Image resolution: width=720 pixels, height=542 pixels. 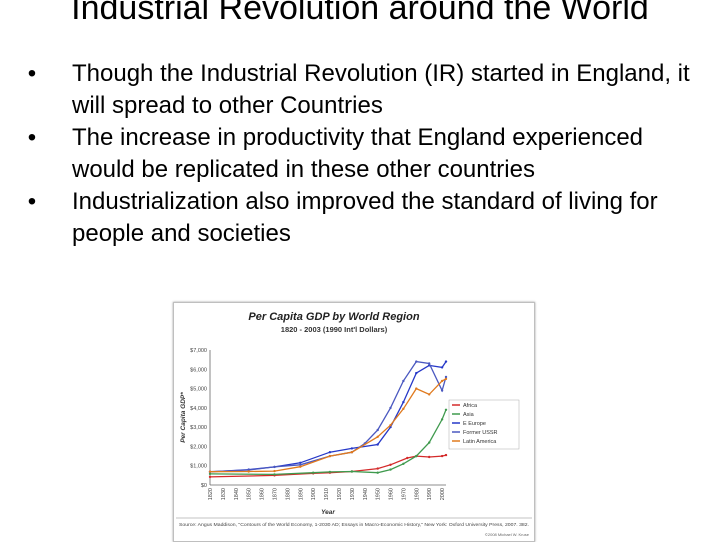 I want to click on legend-entry: Latin America, so click(x=480, y=442).